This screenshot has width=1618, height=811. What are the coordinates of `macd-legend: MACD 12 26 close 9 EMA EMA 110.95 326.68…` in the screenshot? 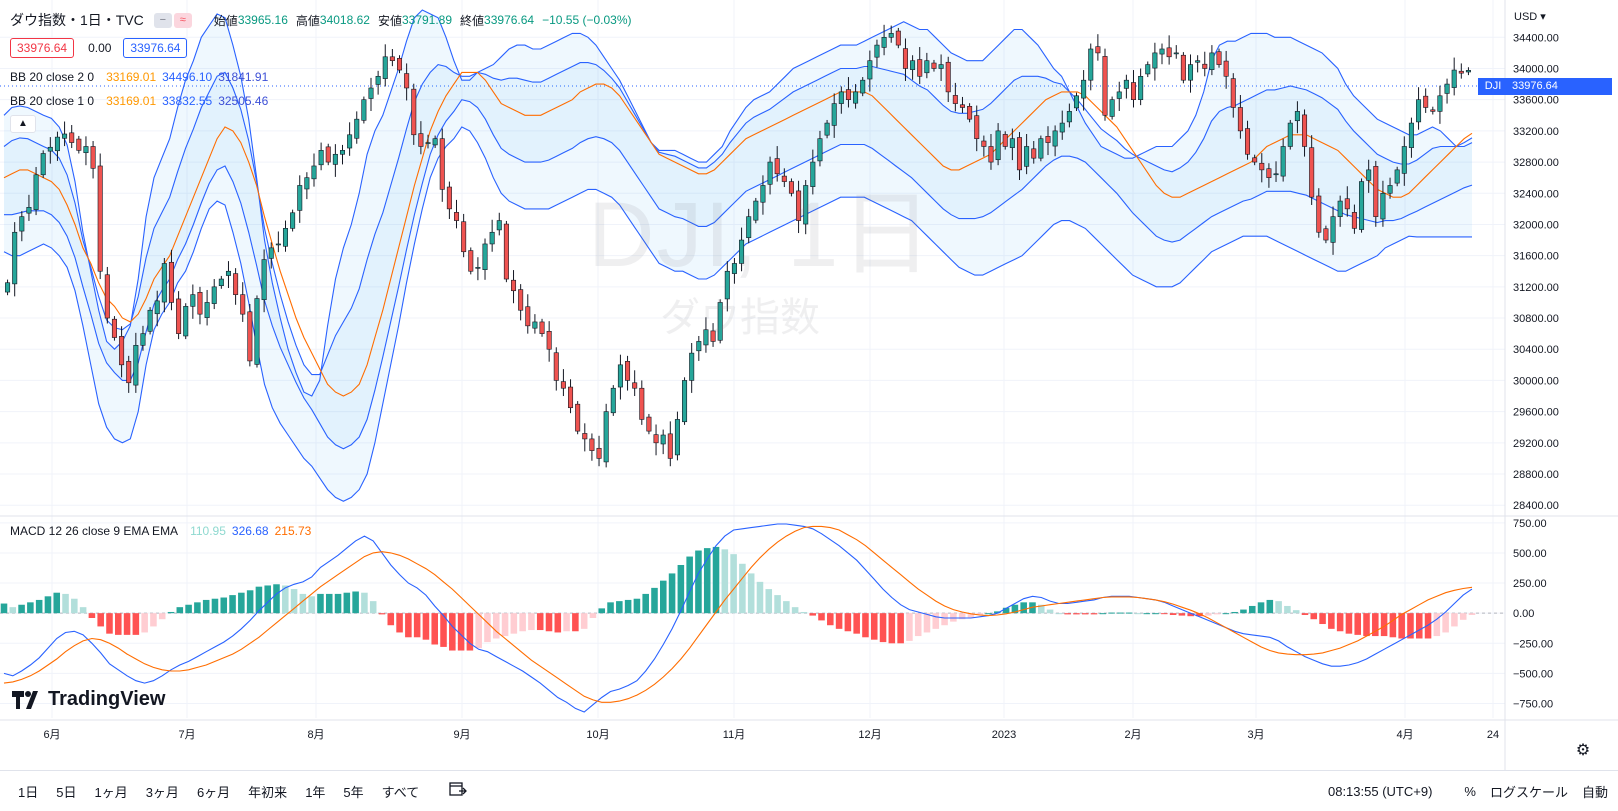 It's located at (163, 531).